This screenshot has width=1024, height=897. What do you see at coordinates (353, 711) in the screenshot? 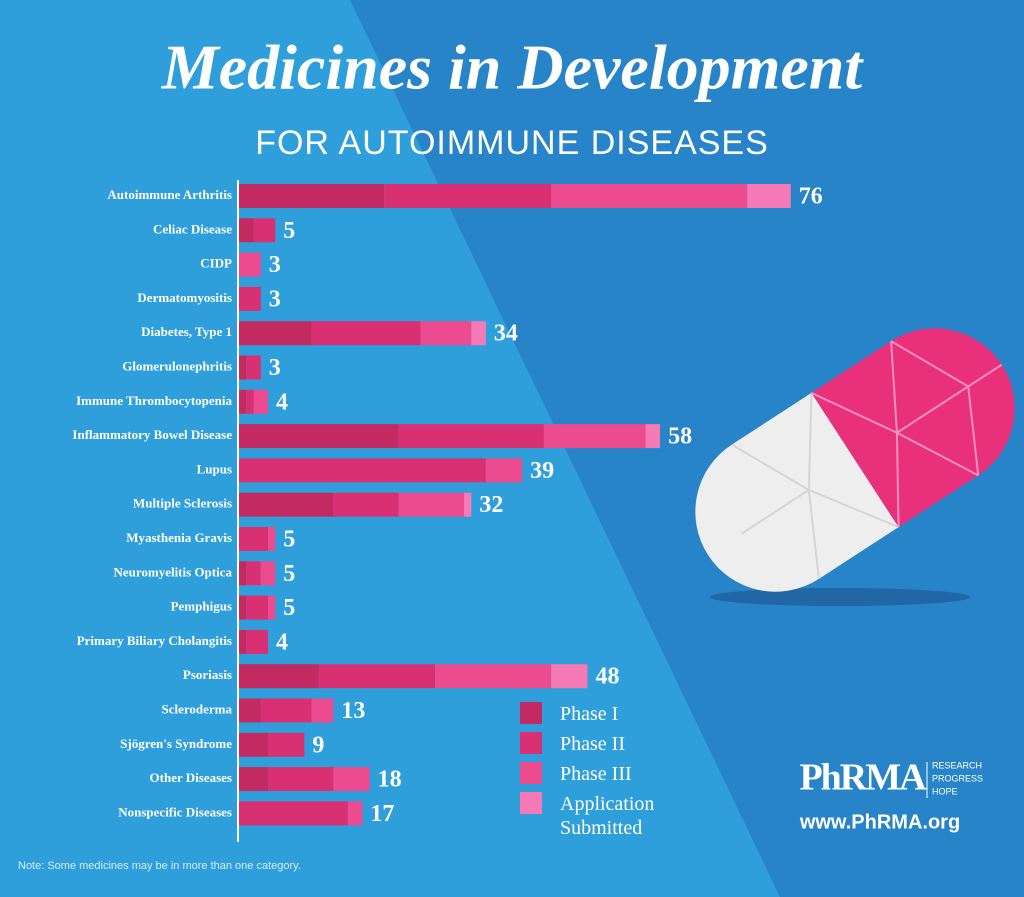
I see `total-label: 13` at bounding box center [353, 711].